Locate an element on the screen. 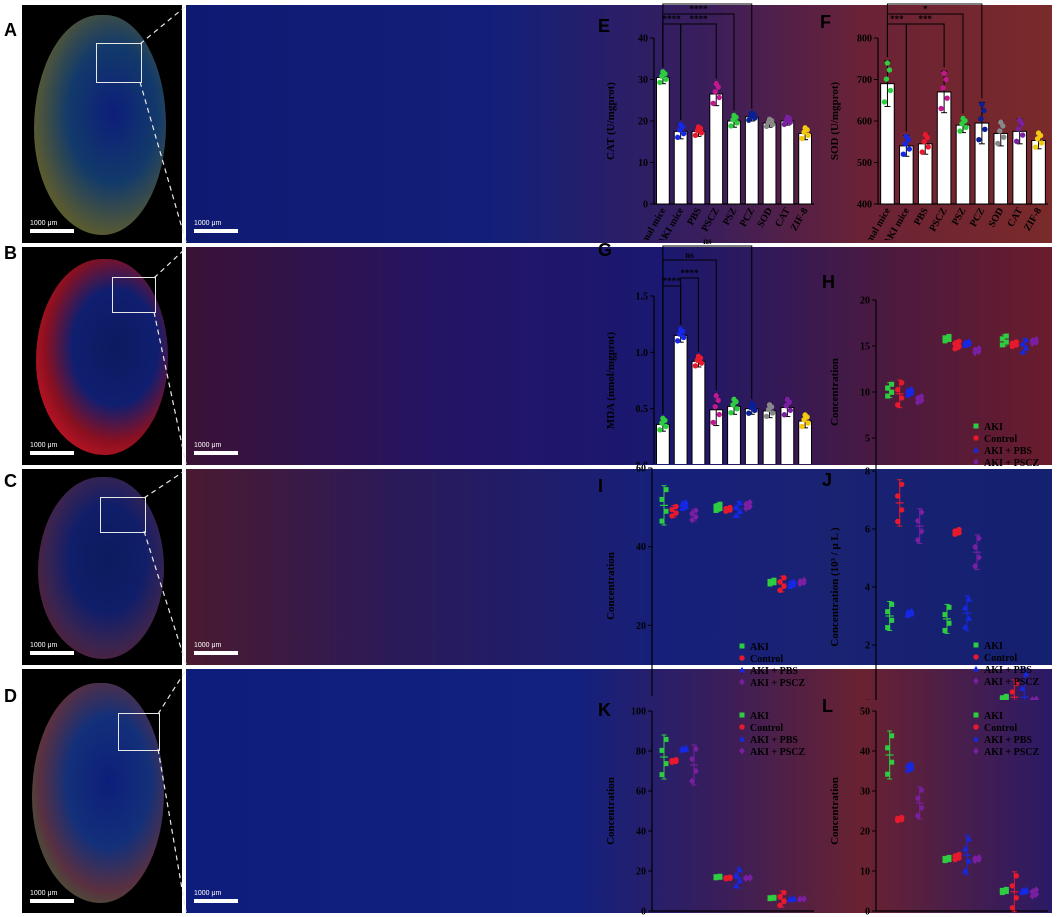 This screenshot has width=1059, height=917. legend-label: AKI + PSCZ is located at coordinates (777, 752).